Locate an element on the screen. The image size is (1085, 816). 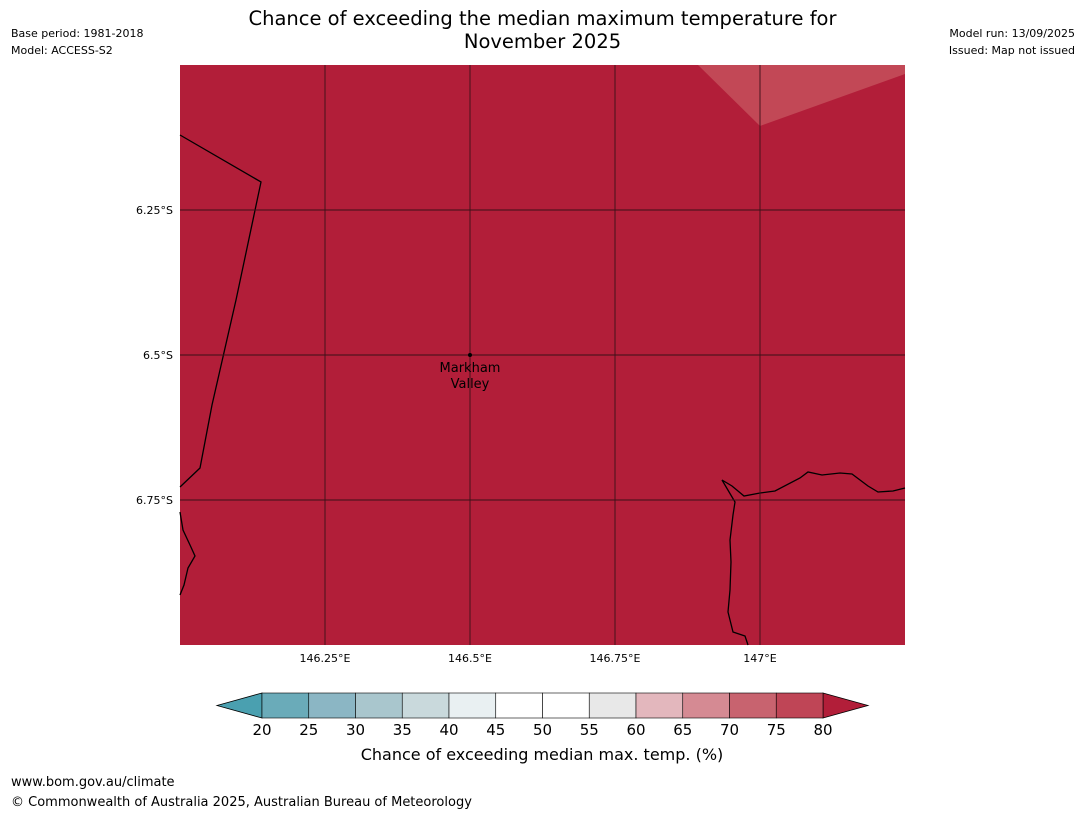
colorbar-tick-label: 65 is located at coordinates (682, 730).